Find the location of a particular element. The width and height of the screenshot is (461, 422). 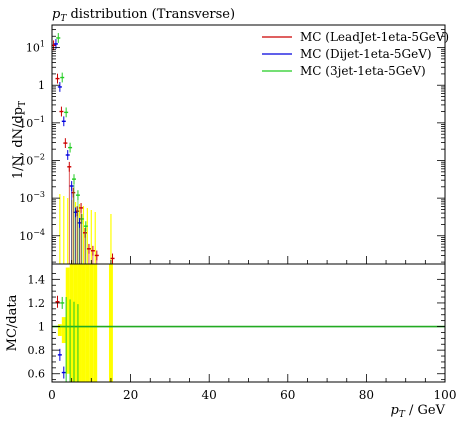

y-tick-label-main: 10⁻⁴ is located at coordinates (32, 235).